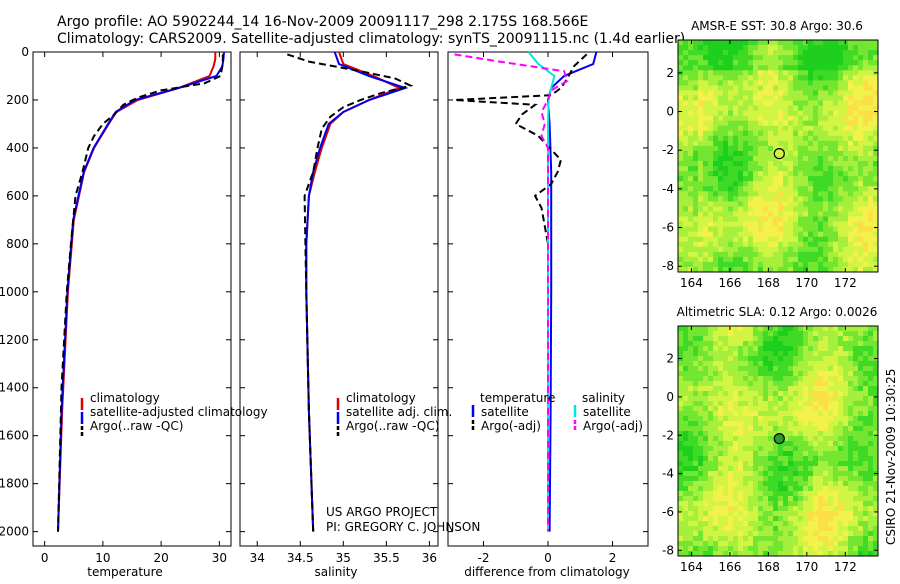 The image size is (900, 584). What do you see at coordinates (511, 426) in the screenshot?
I see `legend-temp-argo-label: Argo(-adj)` at bounding box center [511, 426].